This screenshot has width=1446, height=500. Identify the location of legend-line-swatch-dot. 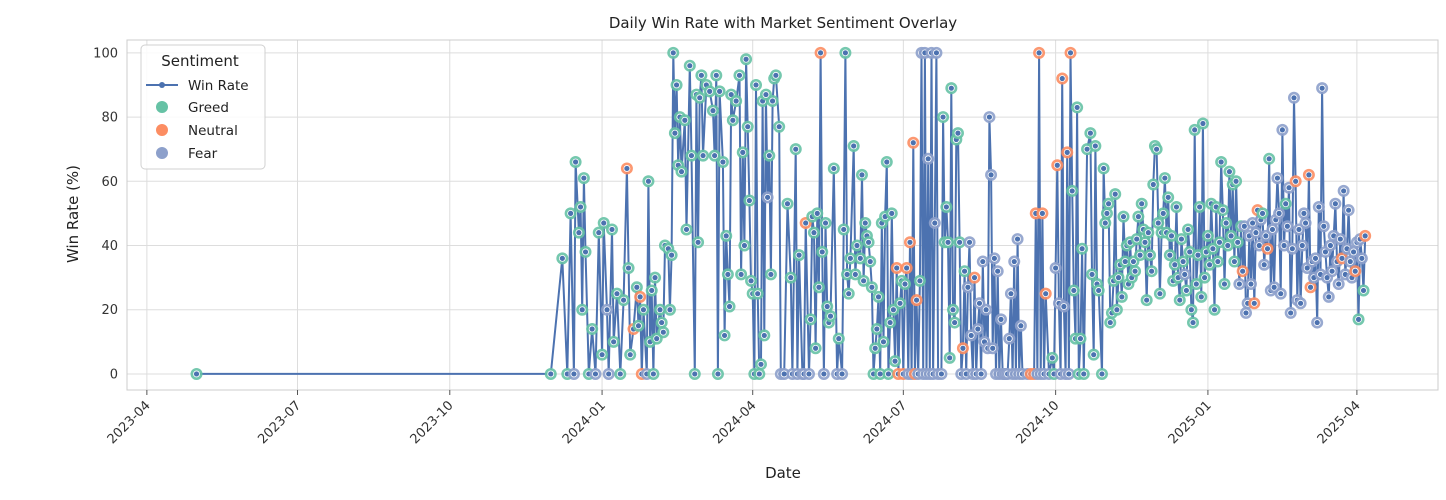
(162, 85).